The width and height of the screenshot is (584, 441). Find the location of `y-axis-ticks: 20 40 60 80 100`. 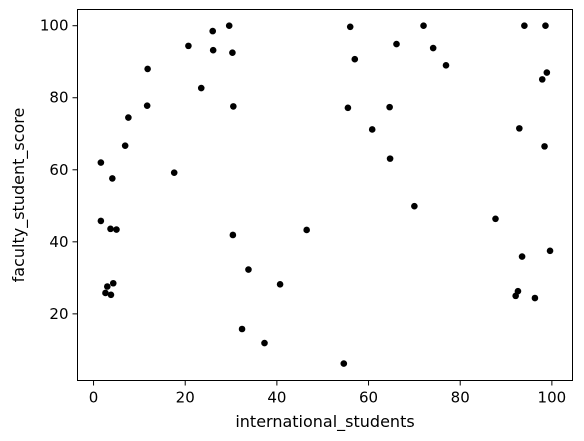

y-axis-ticks: 20 40 60 80 100 is located at coordinates (59, 170).